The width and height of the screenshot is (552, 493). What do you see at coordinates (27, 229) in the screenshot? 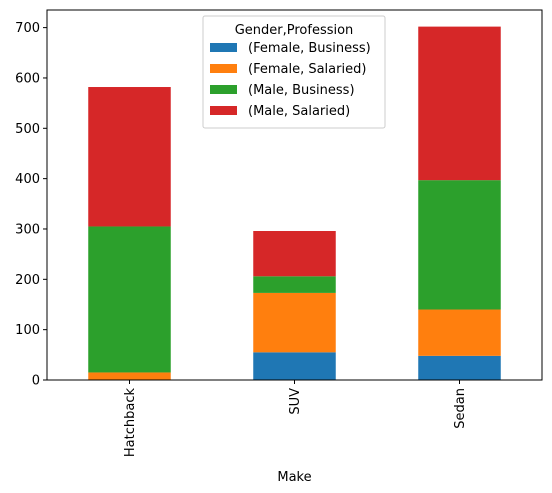
I see `y-tick-label: 300` at bounding box center [27, 229].